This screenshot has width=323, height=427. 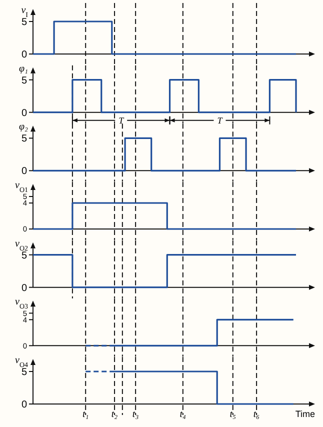 What do you see at coordinates (25, 12) in the screenshot?
I see `y-axis-title: v$_{I}$` at bounding box center [25, 12].